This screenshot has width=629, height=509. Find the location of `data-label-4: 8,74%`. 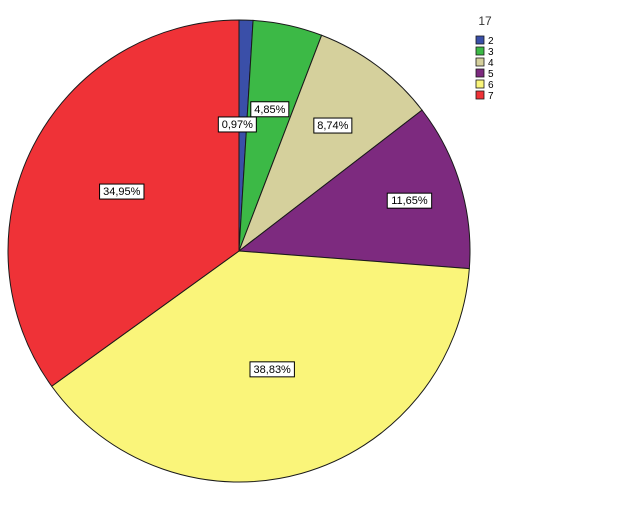

data-label-4: 8,74% is located at coordinates (333, 125).